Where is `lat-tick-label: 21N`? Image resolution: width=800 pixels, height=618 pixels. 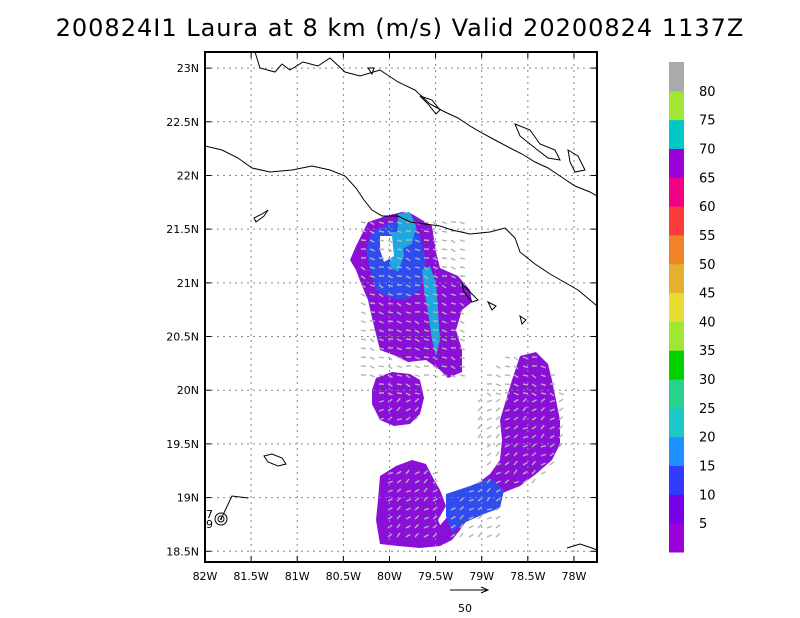
lat-tick-label: 21N is located at coordinates (188, 283).